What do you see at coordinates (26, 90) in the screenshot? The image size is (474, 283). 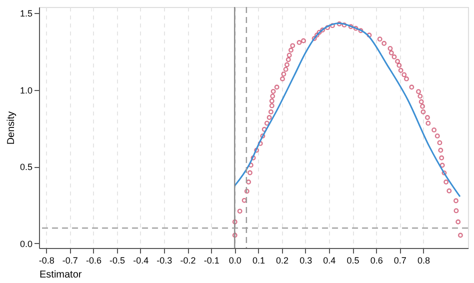 I see `y-tick-label: 1.0` at bounding box center [26, 90].